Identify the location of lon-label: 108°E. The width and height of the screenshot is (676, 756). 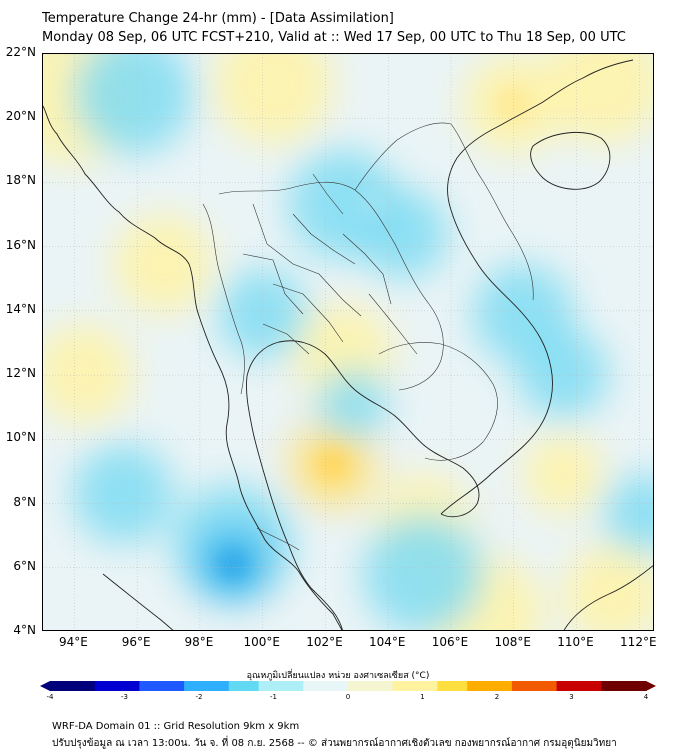
(513, 642).